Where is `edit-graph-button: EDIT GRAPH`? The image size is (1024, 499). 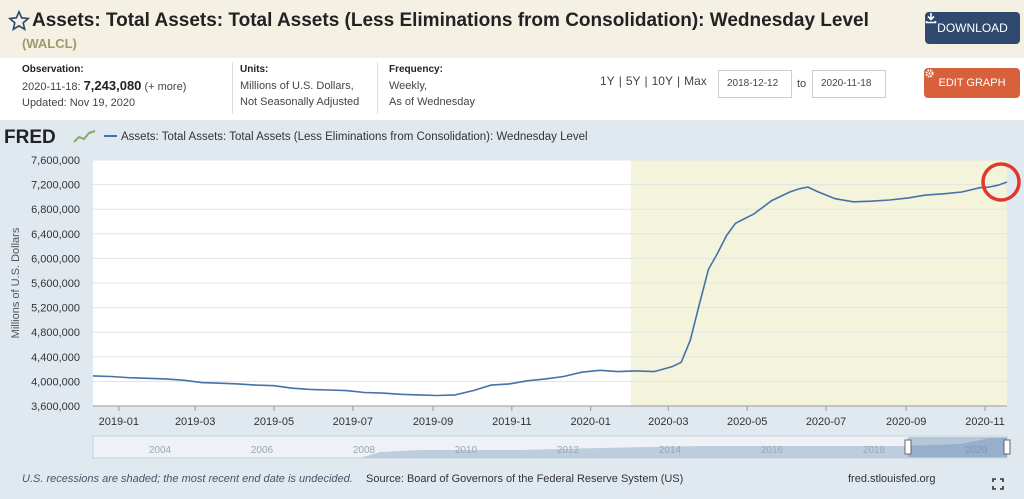
edit-graph-button: EDIT GRAPH is located at coordinates (972, 83).